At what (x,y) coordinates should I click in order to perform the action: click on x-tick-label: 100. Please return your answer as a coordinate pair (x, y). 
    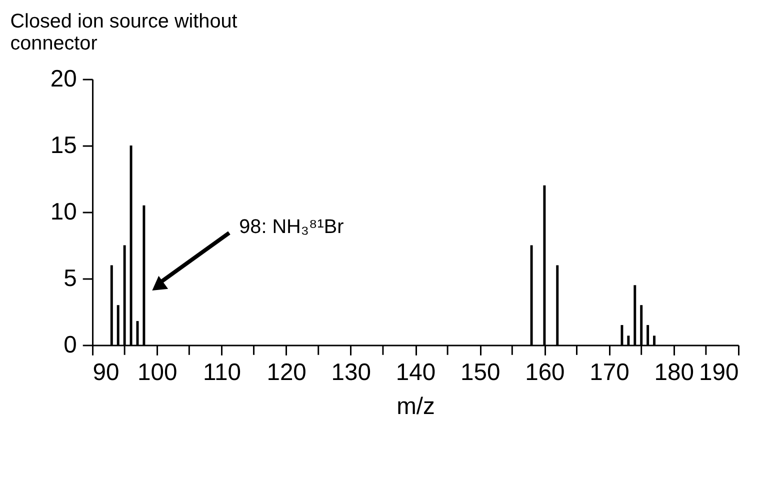
    Looking at the image, I should click on (158, 372).